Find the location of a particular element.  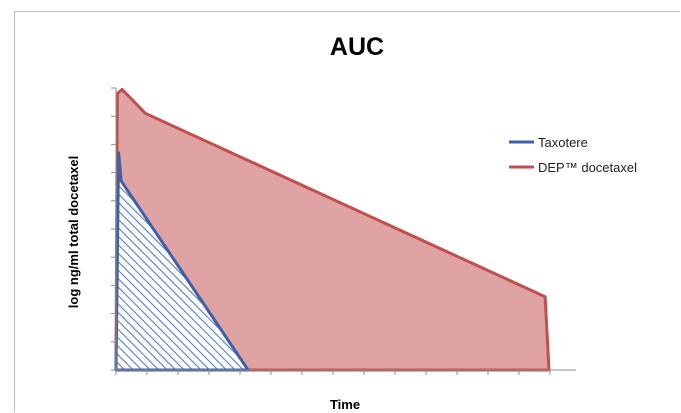

legend: Taxotere DEP™ docetaxel is located at coordinates (573, 155).